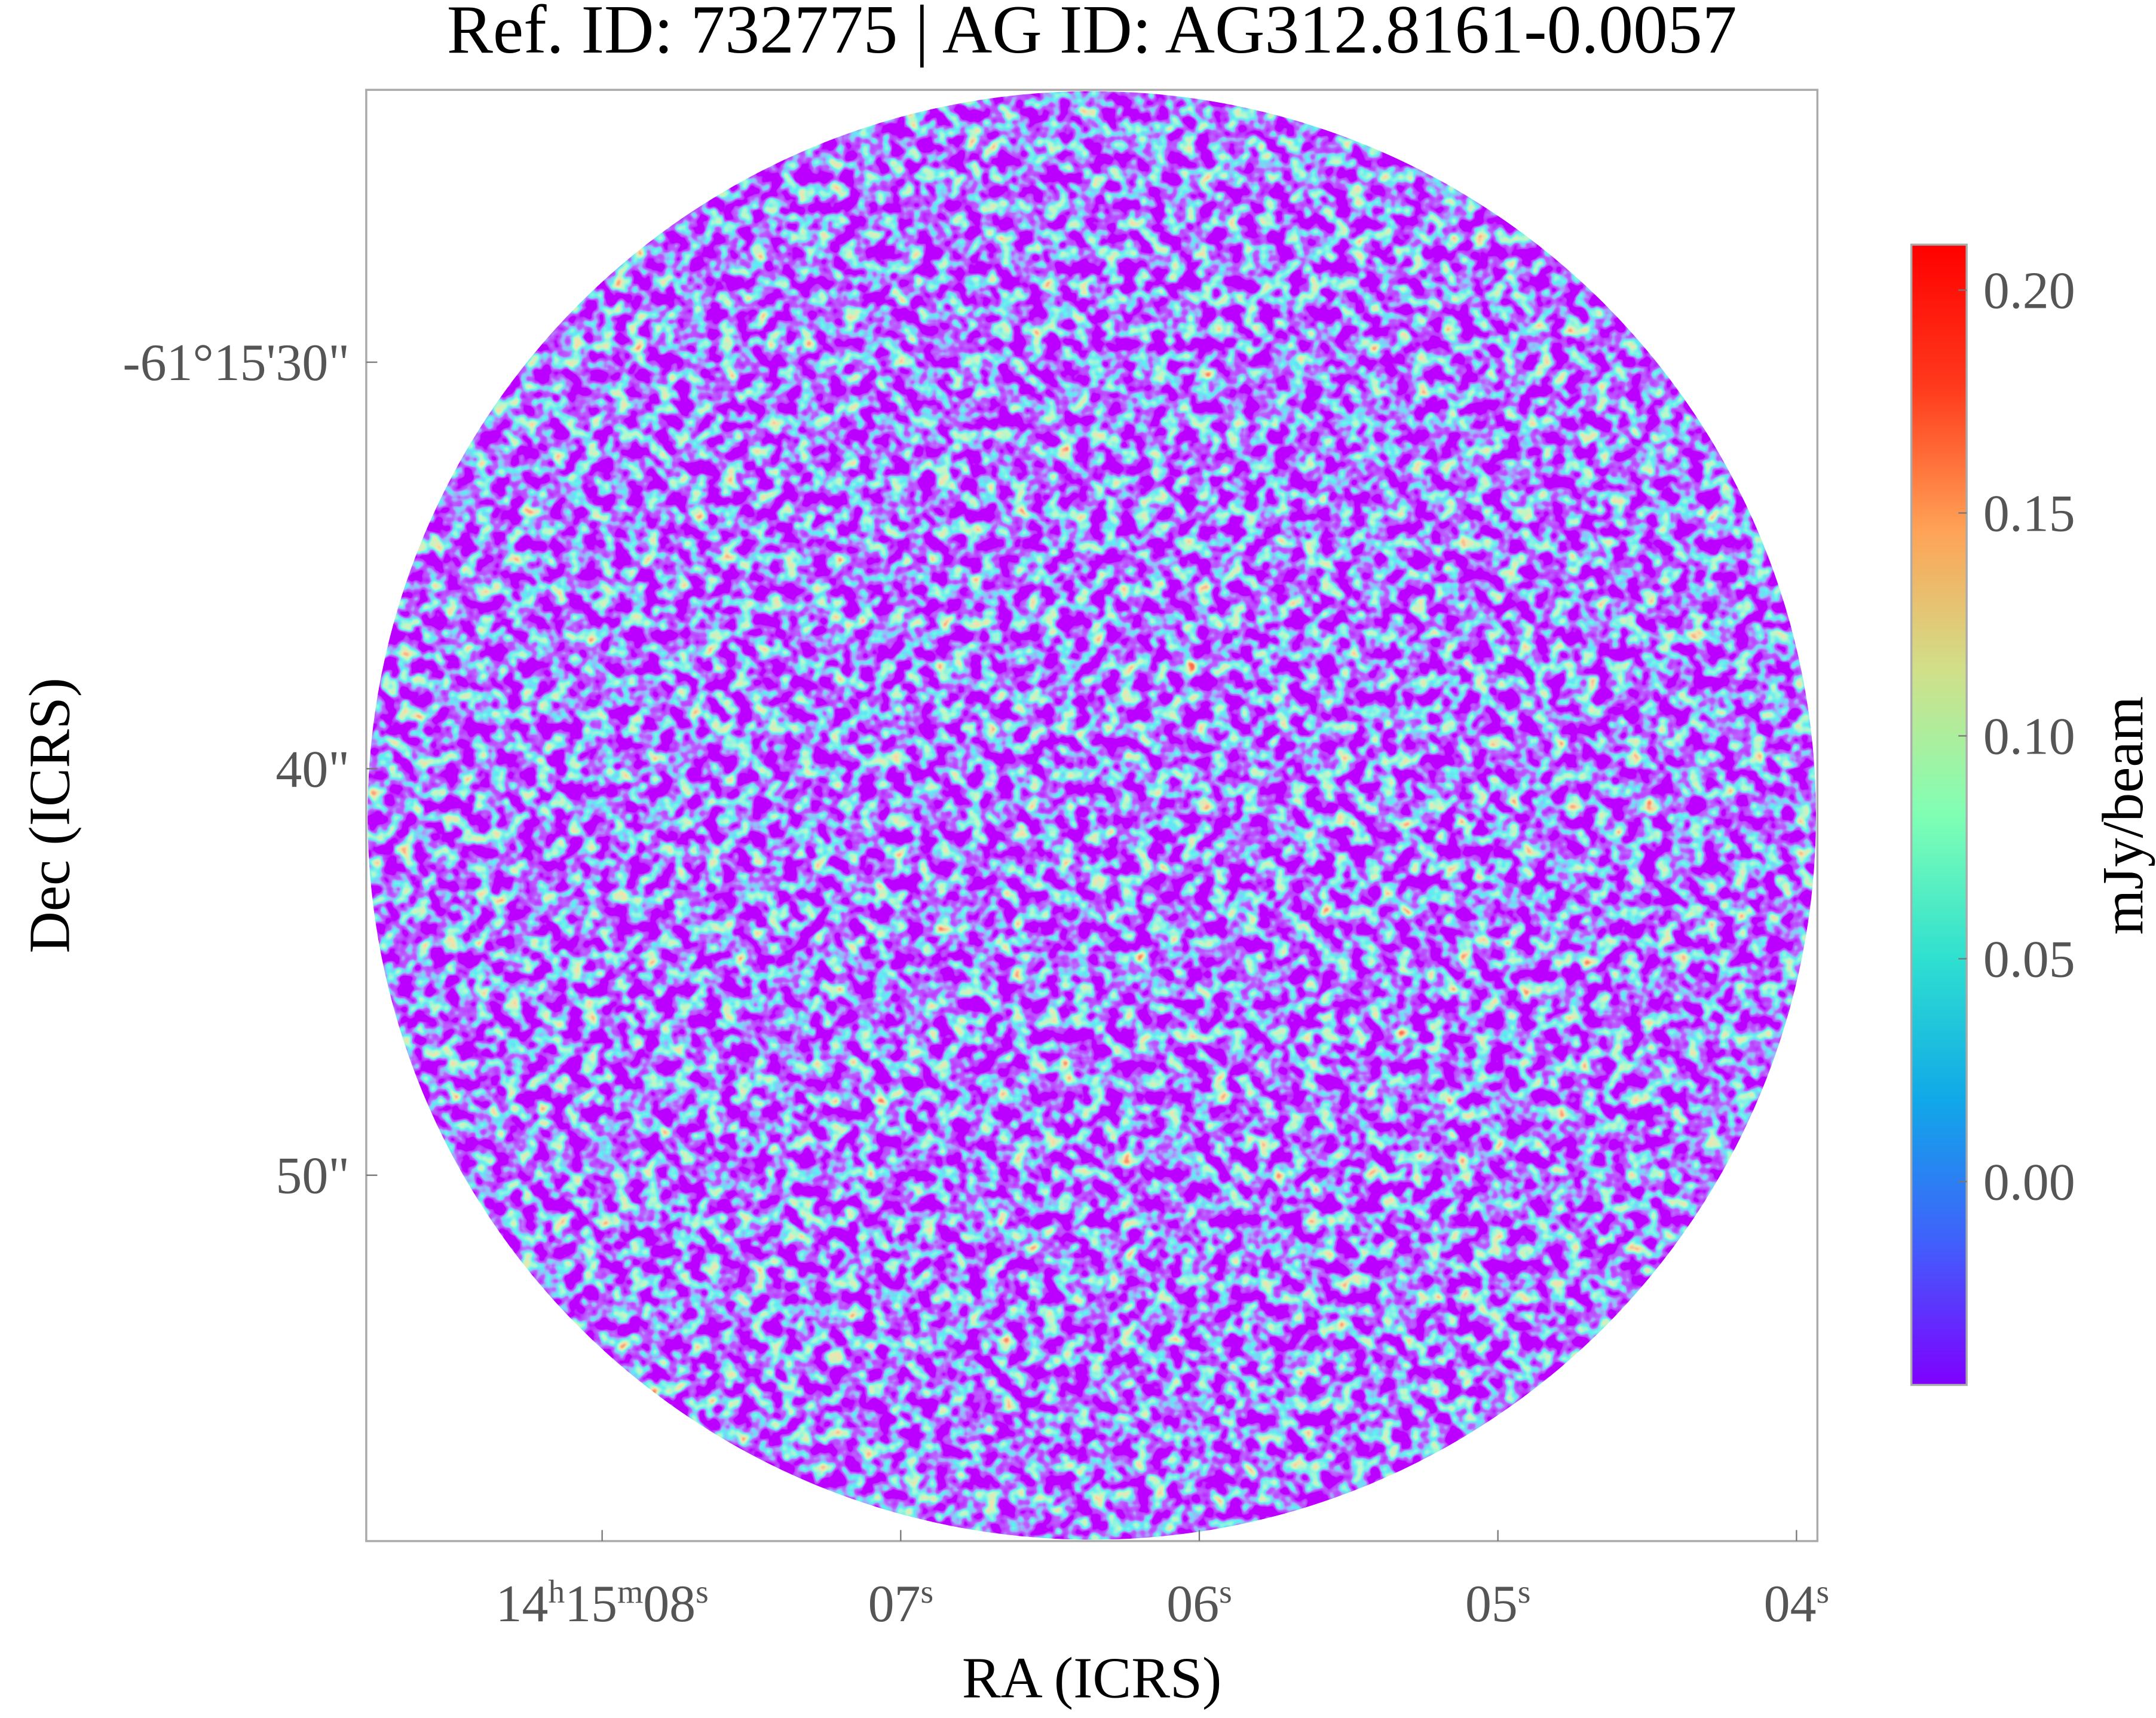  What do you see at coordinates (2029, 959) in the screenshot?
I see `colorbar-tick-label: 0.05` at bounding box center [2029, 959].